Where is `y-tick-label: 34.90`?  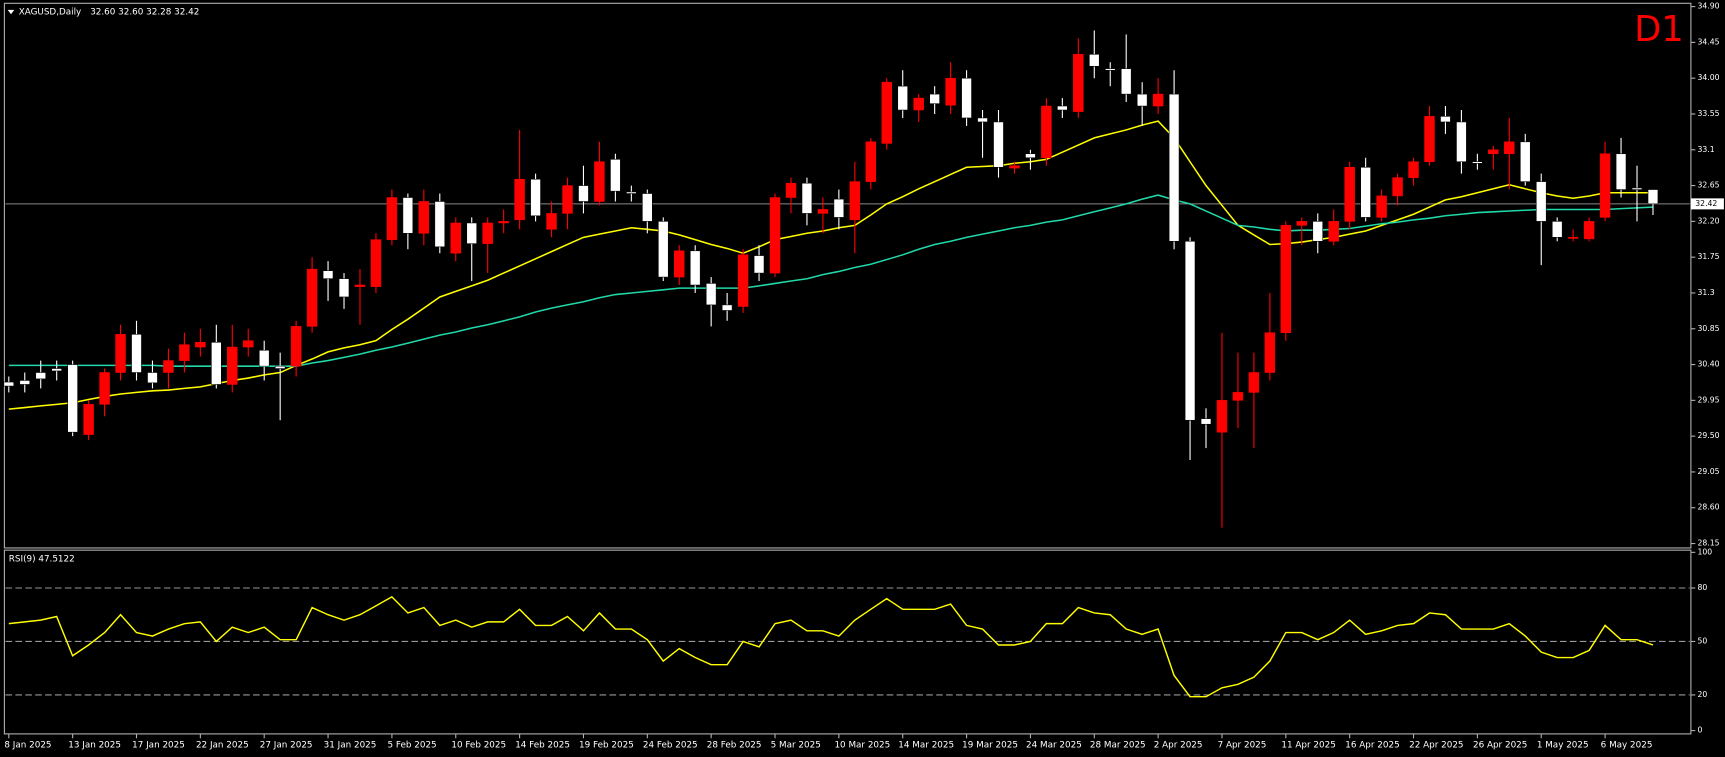 y-tick-label: 34.90 is located at coordinates (1708, 6).